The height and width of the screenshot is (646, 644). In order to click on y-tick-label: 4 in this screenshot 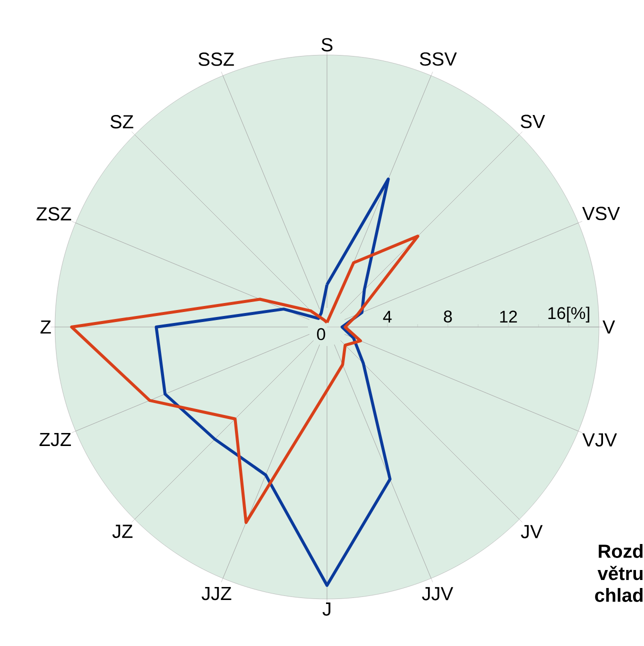, I will do `click(387, 316)`.